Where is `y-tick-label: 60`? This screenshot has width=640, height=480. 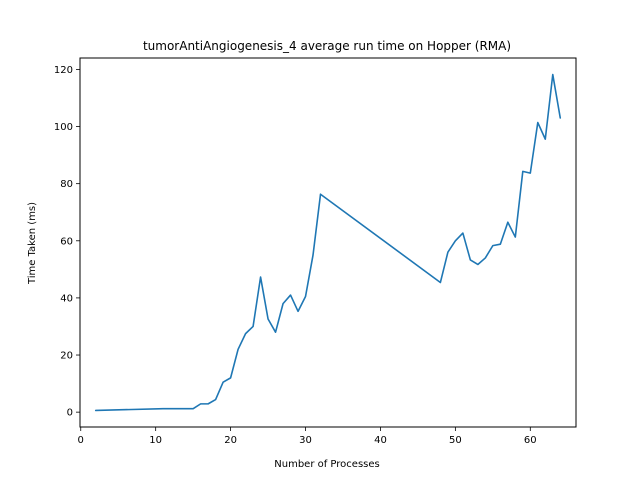 y-tick-label: 60 is located at coordinates (66, 241).